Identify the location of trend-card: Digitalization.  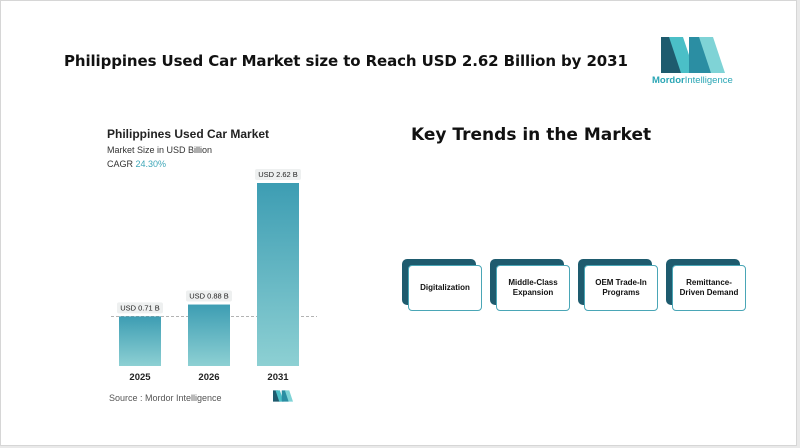
(442, 285).